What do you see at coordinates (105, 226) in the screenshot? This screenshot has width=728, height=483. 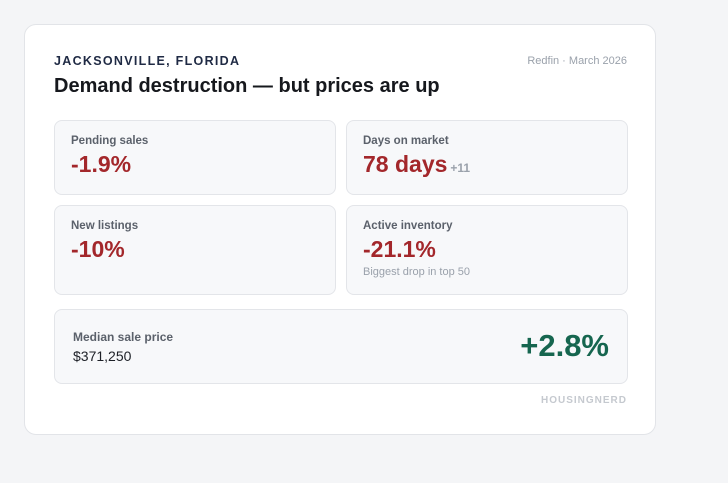 I see `metric-label: New listings` at bounding box center [105, 226].